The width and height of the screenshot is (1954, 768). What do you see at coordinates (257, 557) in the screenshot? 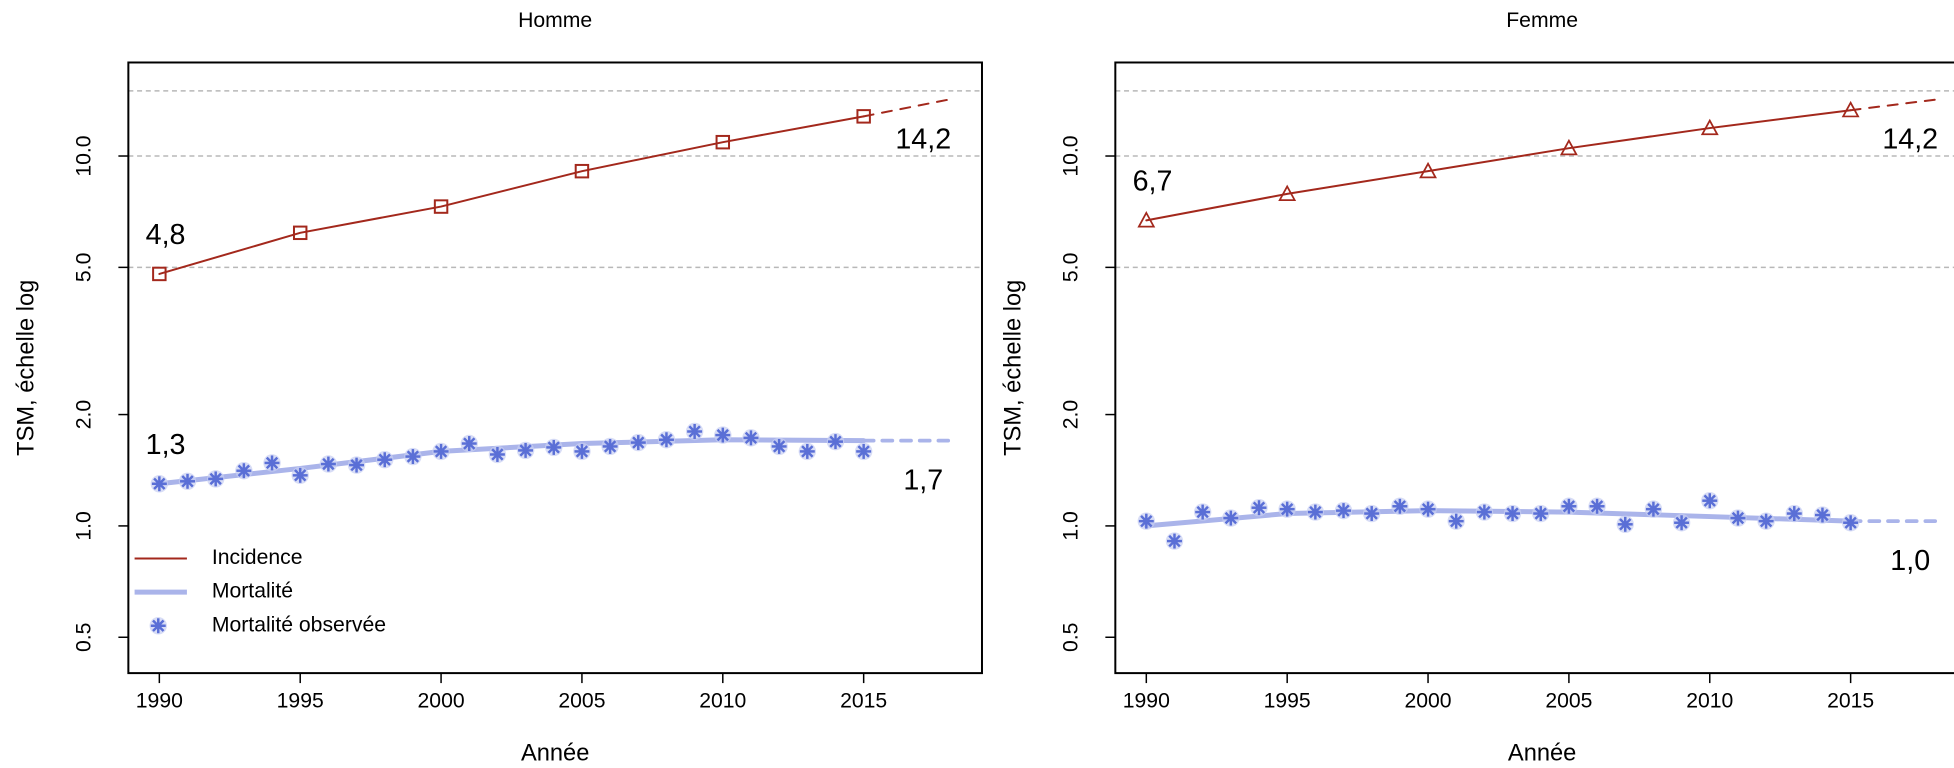
I see `legend-text: Incidence` at bounding box center [257, 557].